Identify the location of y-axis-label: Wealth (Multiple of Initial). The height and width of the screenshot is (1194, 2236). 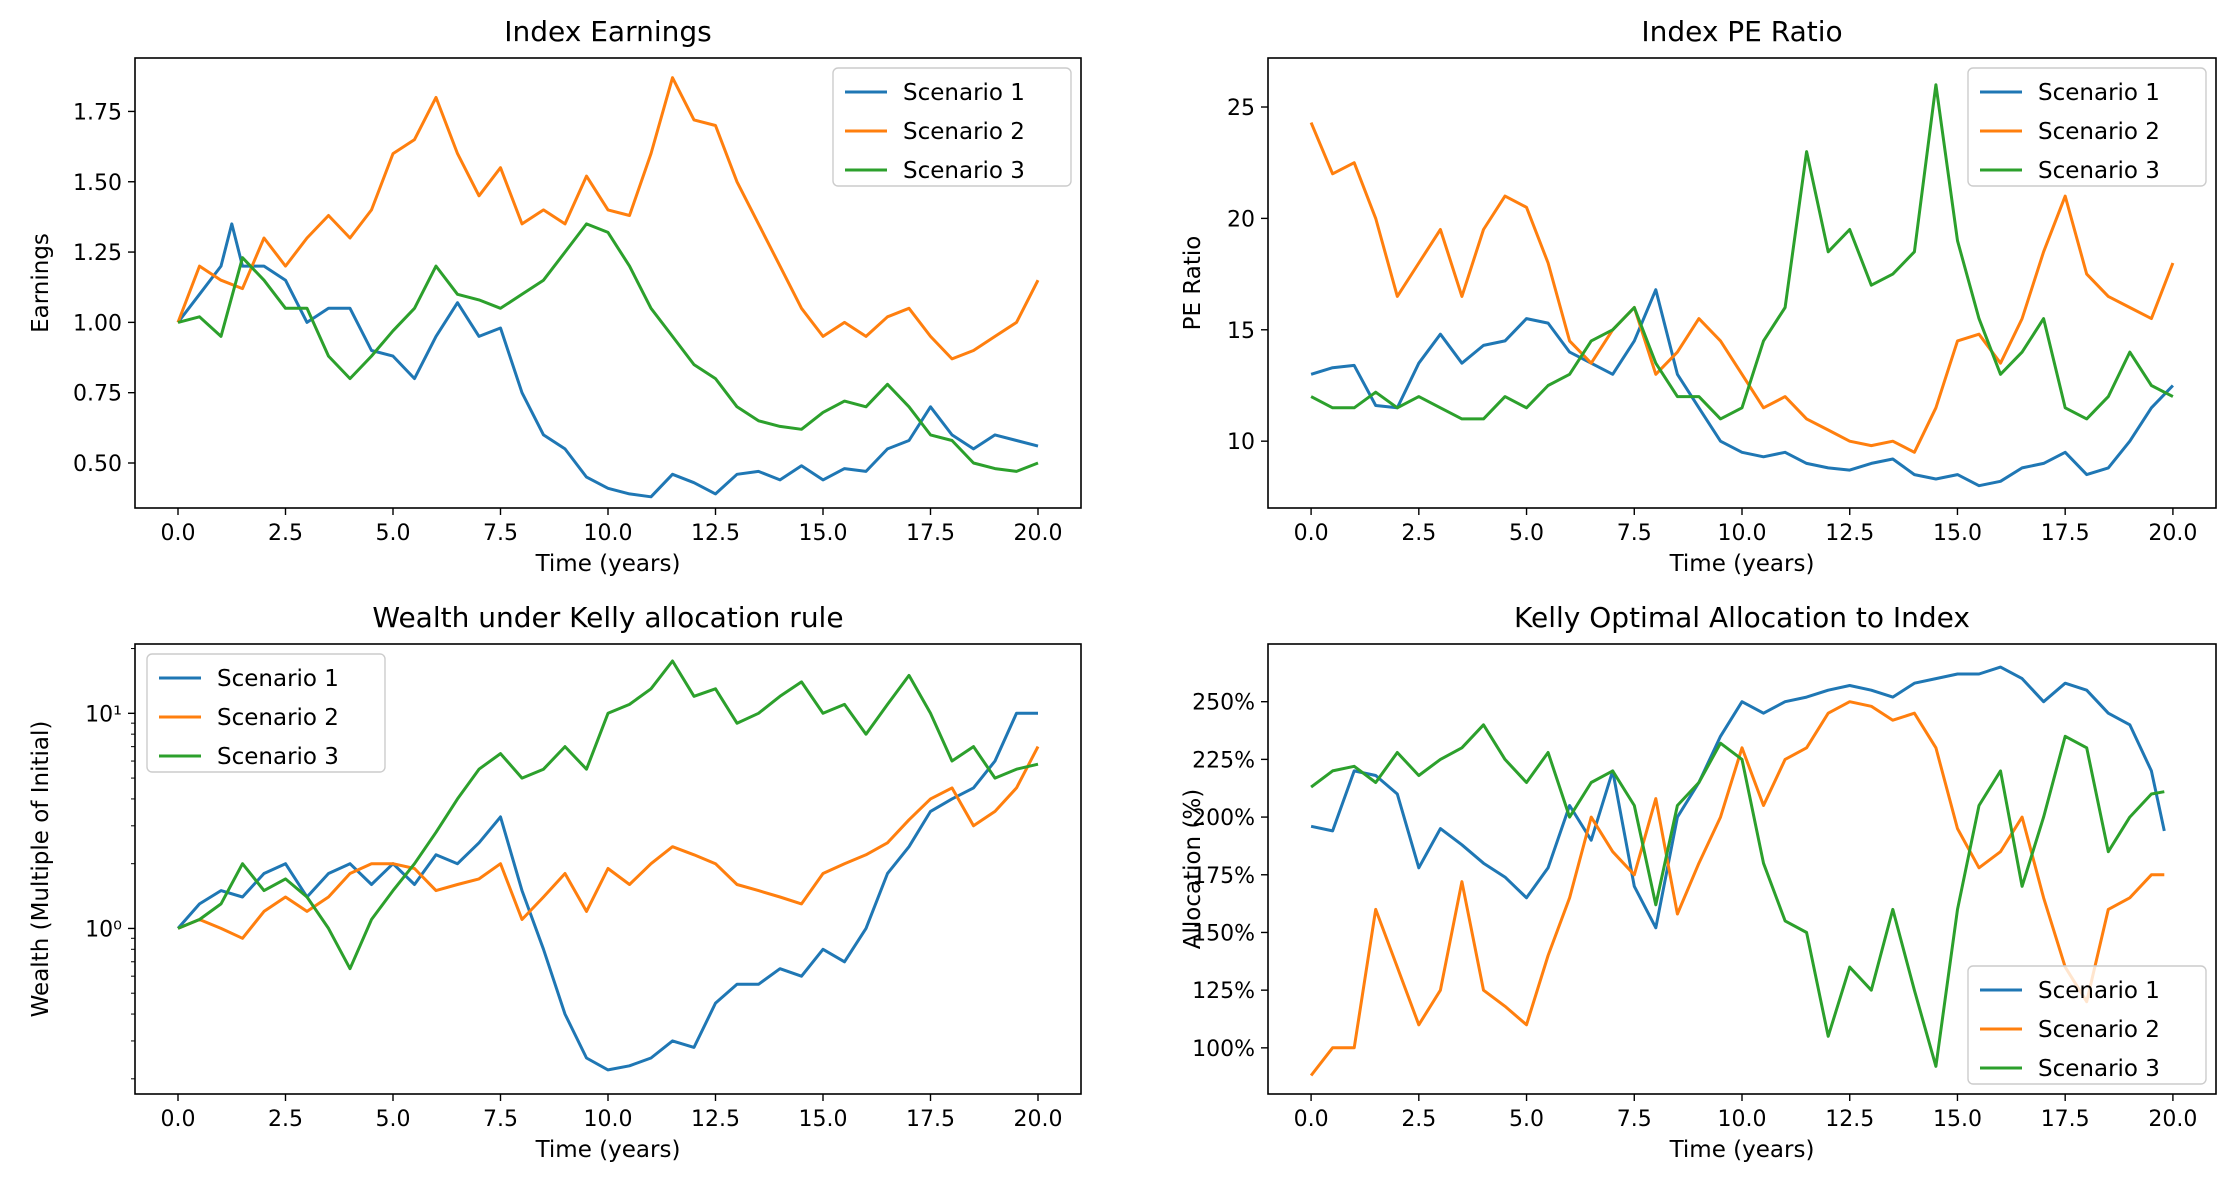
(41, 869).